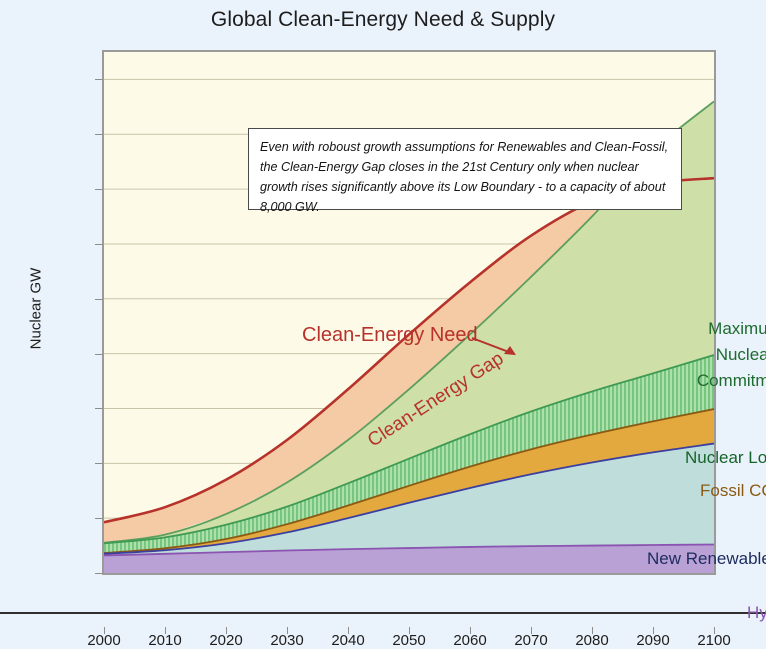 This screenshot has height=649, width=766. I want to click on x-tick-label: 2010, so click(165, 640).